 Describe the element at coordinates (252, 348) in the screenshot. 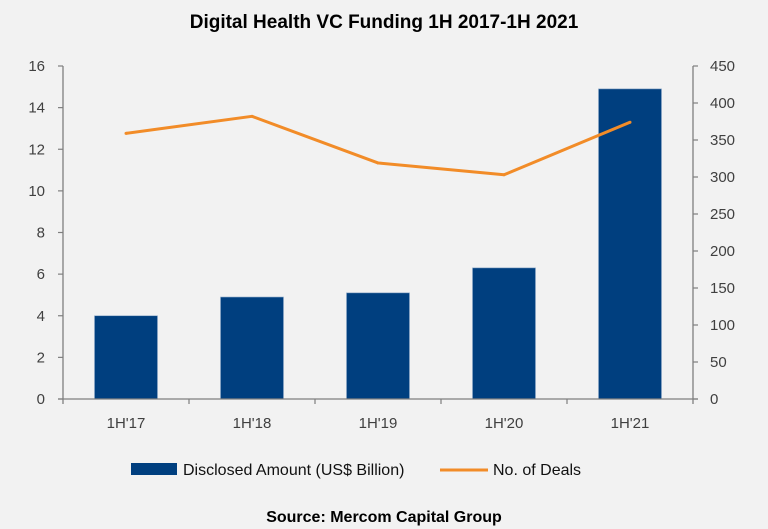

I see `bar-1H'18` at that location.